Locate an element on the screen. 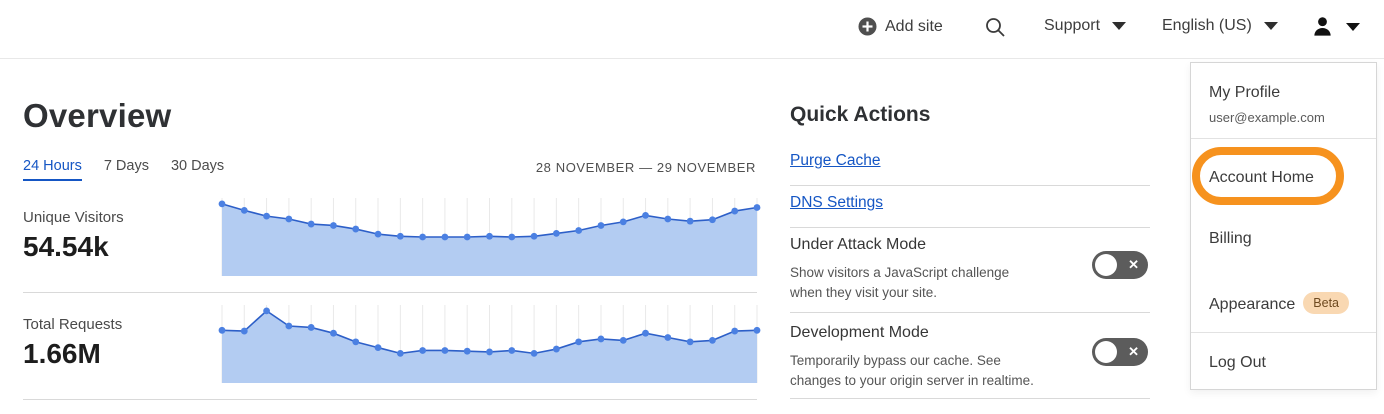  total-requests-value: 1.66M is located at coordinates (62, 353).